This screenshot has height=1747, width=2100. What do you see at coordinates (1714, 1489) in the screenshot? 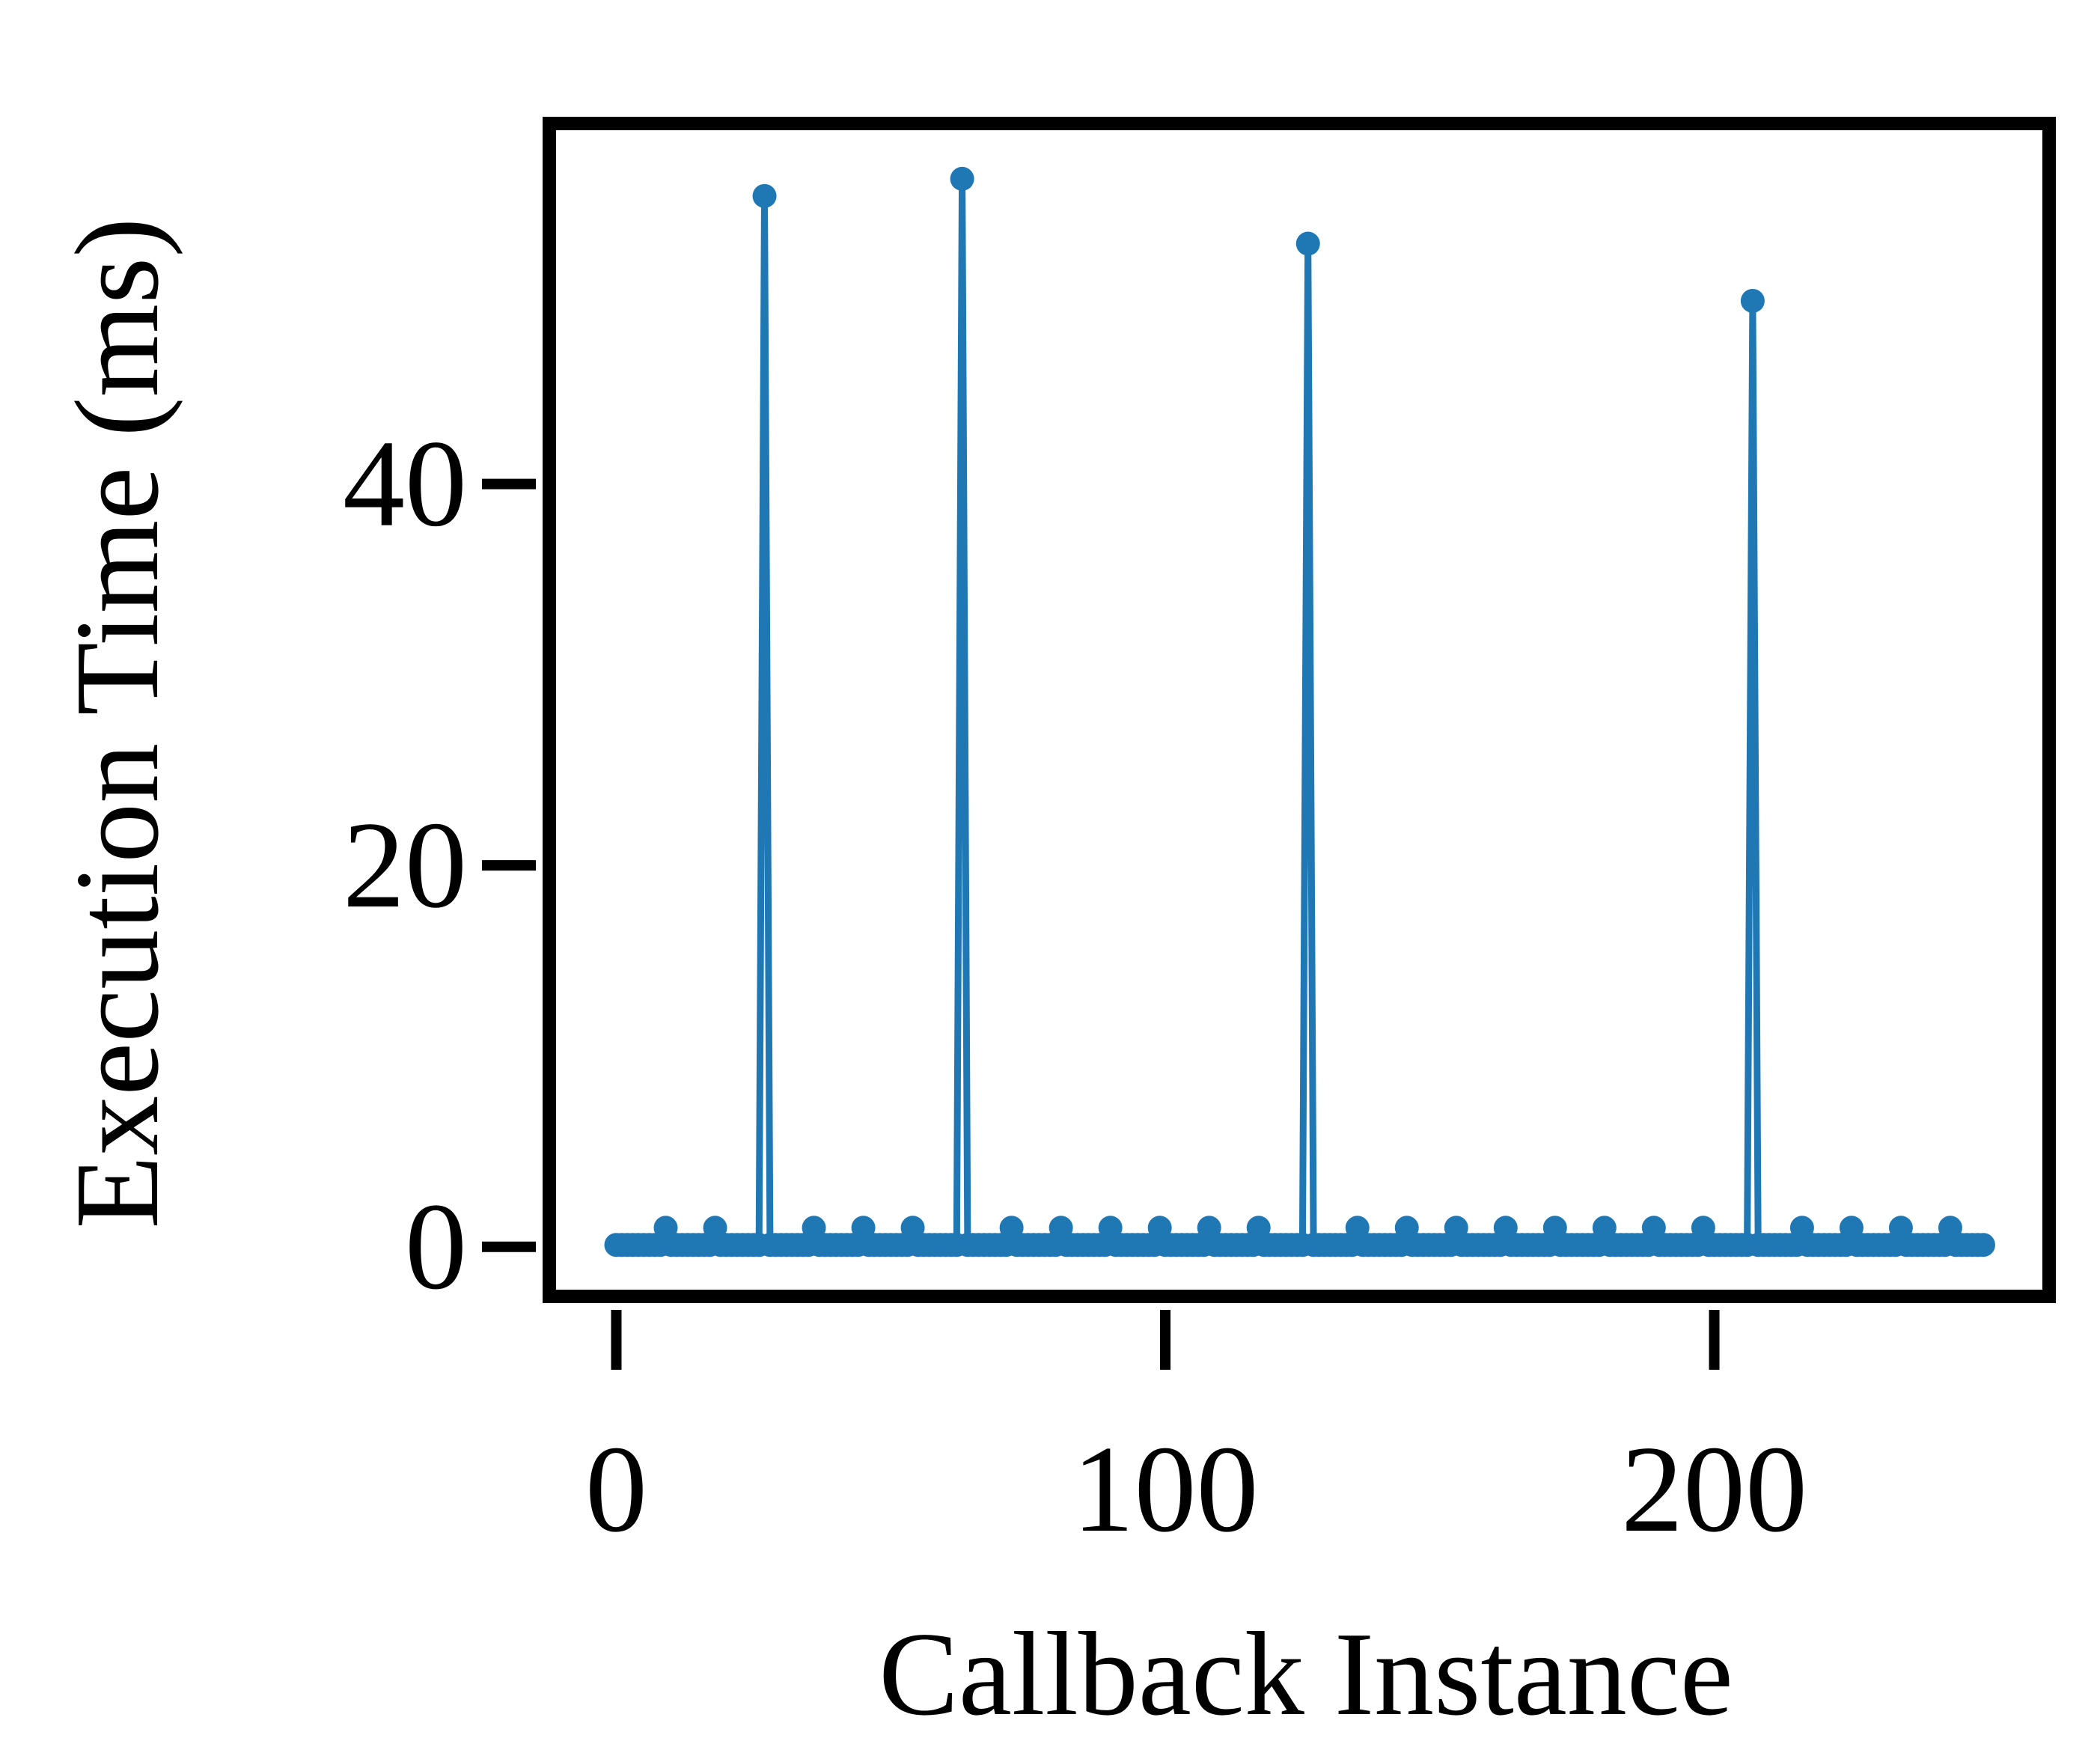
I see `x-tick-label: 200` at bounding box center [1714, 1489].